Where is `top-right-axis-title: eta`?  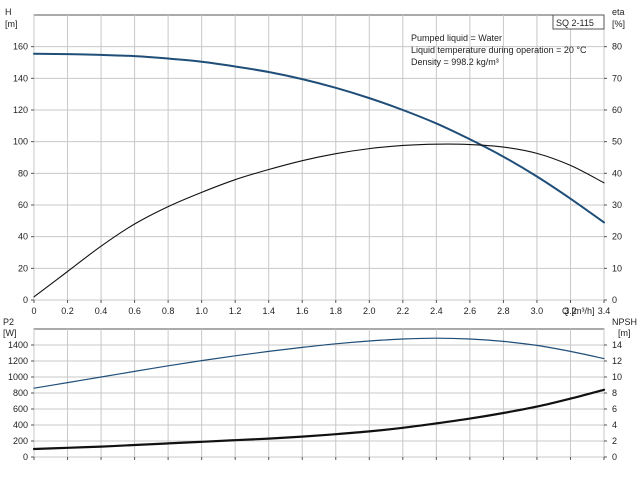 top-right-axis-title: eta is located at coordinates (618, 12).